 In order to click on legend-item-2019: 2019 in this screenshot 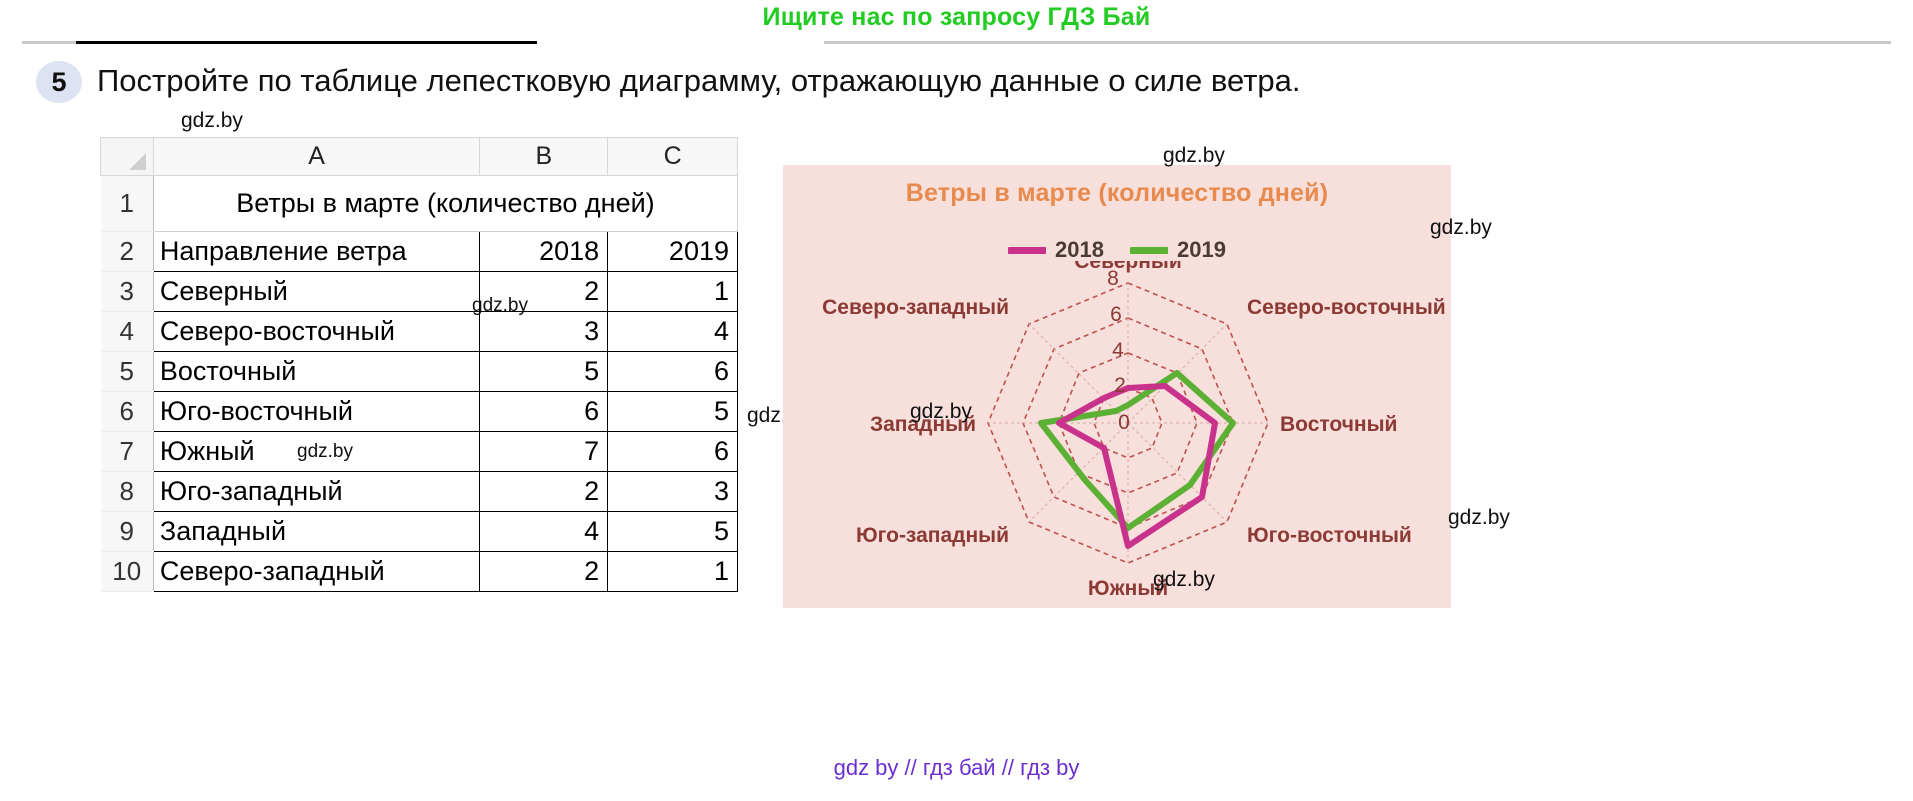, I will do `click(1178, 250)`.